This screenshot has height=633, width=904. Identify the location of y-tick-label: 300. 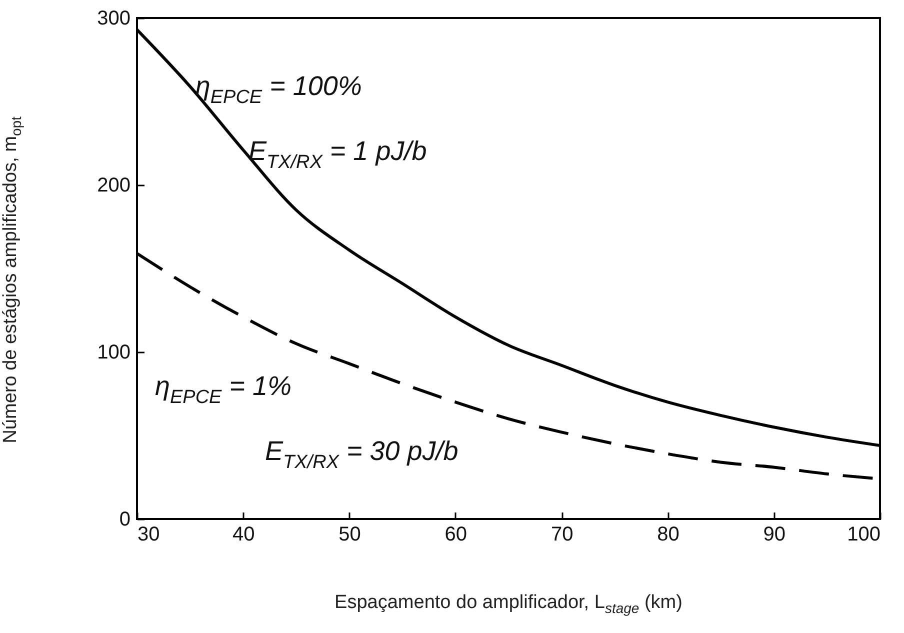
(113, 19).